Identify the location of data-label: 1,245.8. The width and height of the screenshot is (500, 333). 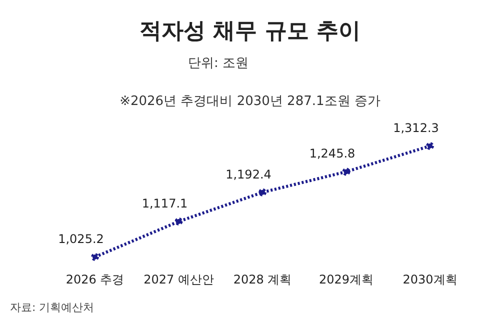
(332, 153).